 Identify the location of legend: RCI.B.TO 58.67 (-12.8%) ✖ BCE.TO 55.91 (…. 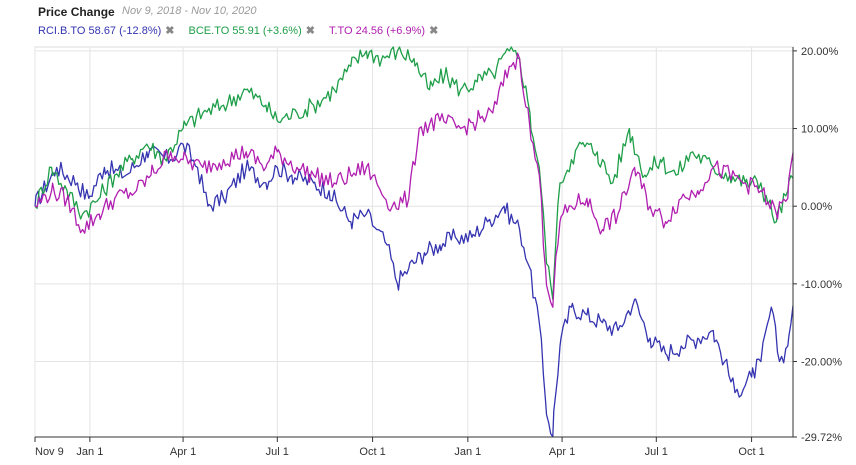
(238, 31).